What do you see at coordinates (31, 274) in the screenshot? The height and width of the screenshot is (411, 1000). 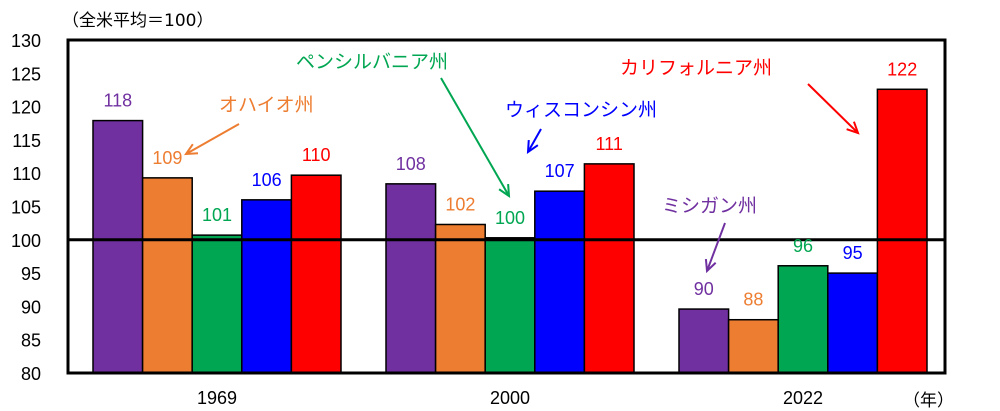 I see `y-tick-label: 95` at bounding box center [31, 274].